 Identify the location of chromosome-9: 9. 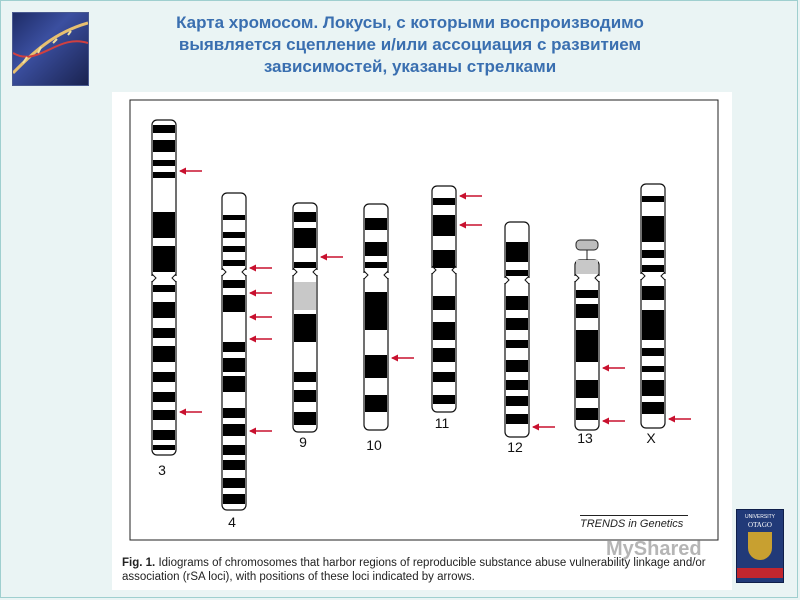
(317, 326).